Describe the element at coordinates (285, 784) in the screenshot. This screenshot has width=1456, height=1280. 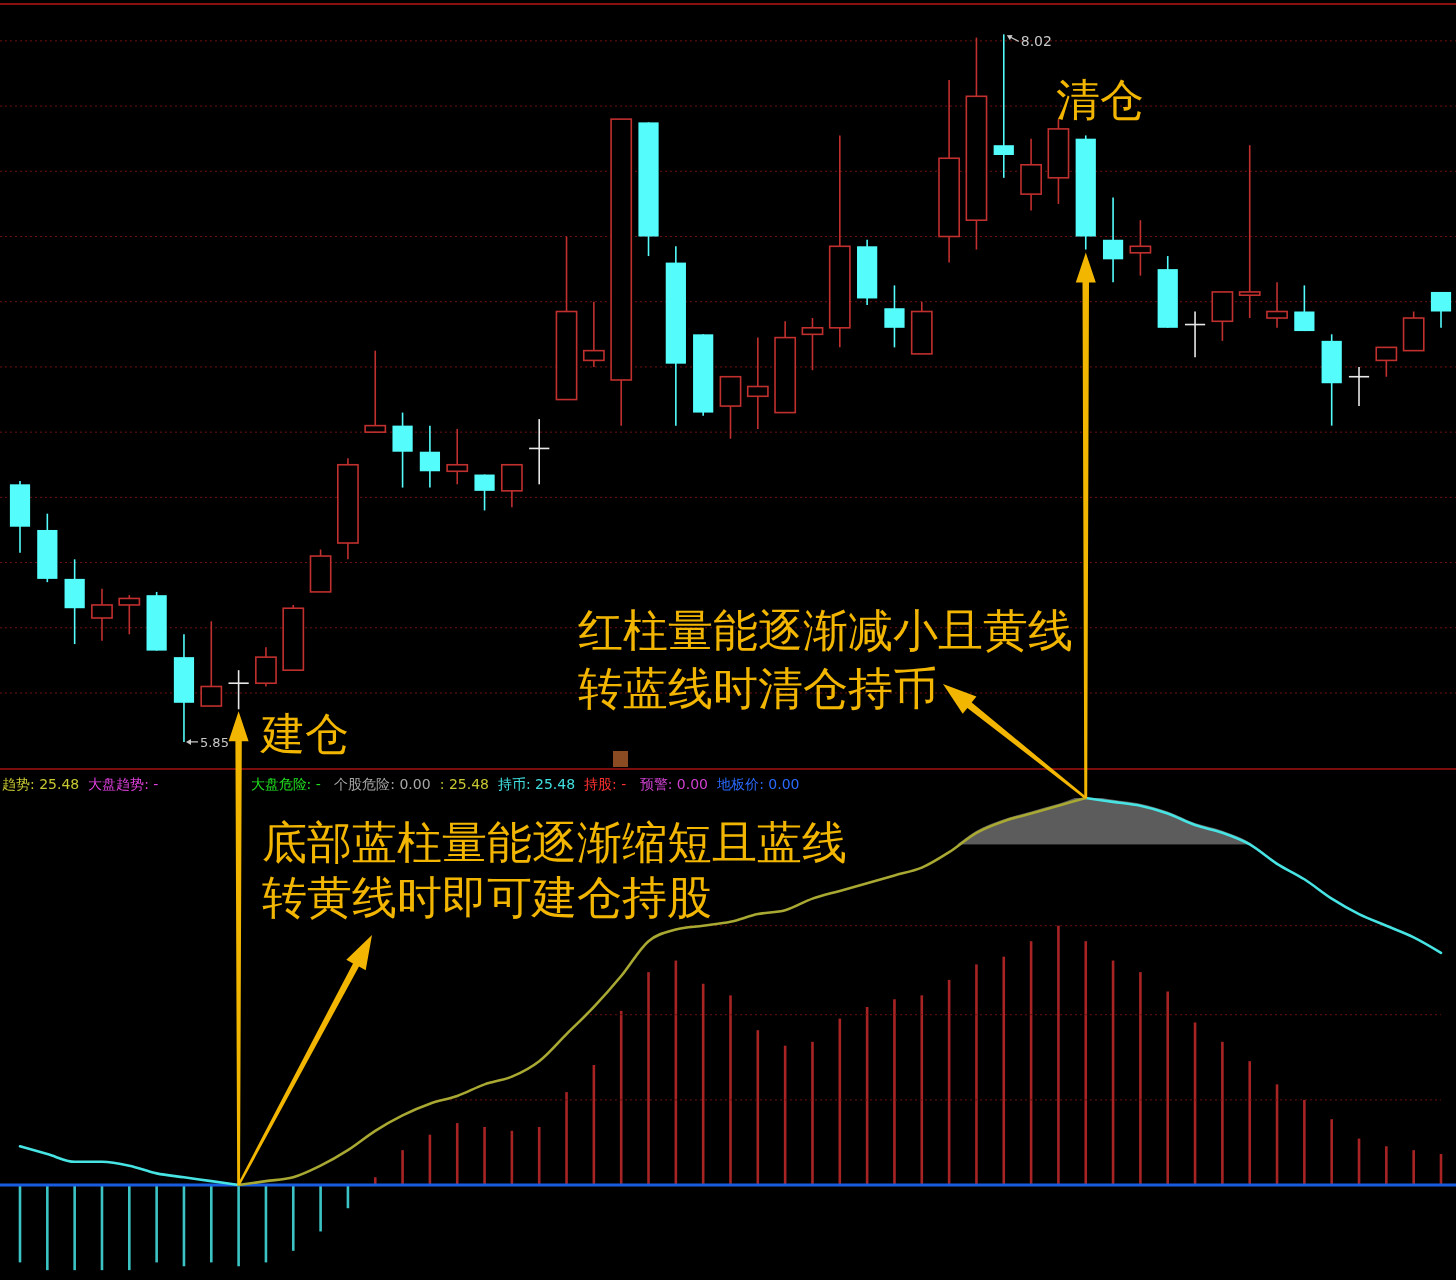
I see `text: 大盘危险: -` at that location.